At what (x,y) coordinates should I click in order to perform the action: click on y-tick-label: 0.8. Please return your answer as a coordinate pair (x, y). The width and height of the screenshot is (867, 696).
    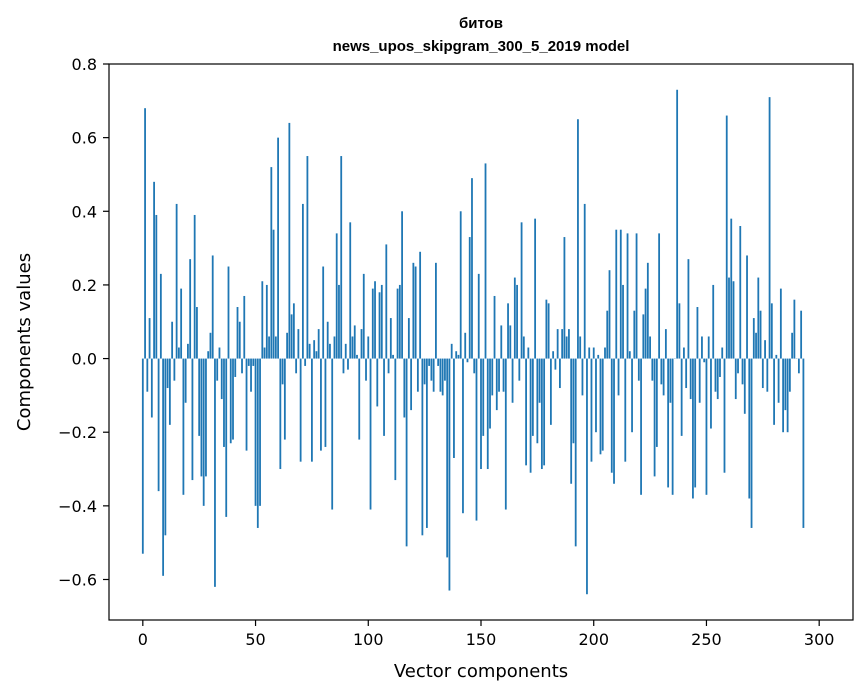
    Looking at the image, I should click on (84, 64).